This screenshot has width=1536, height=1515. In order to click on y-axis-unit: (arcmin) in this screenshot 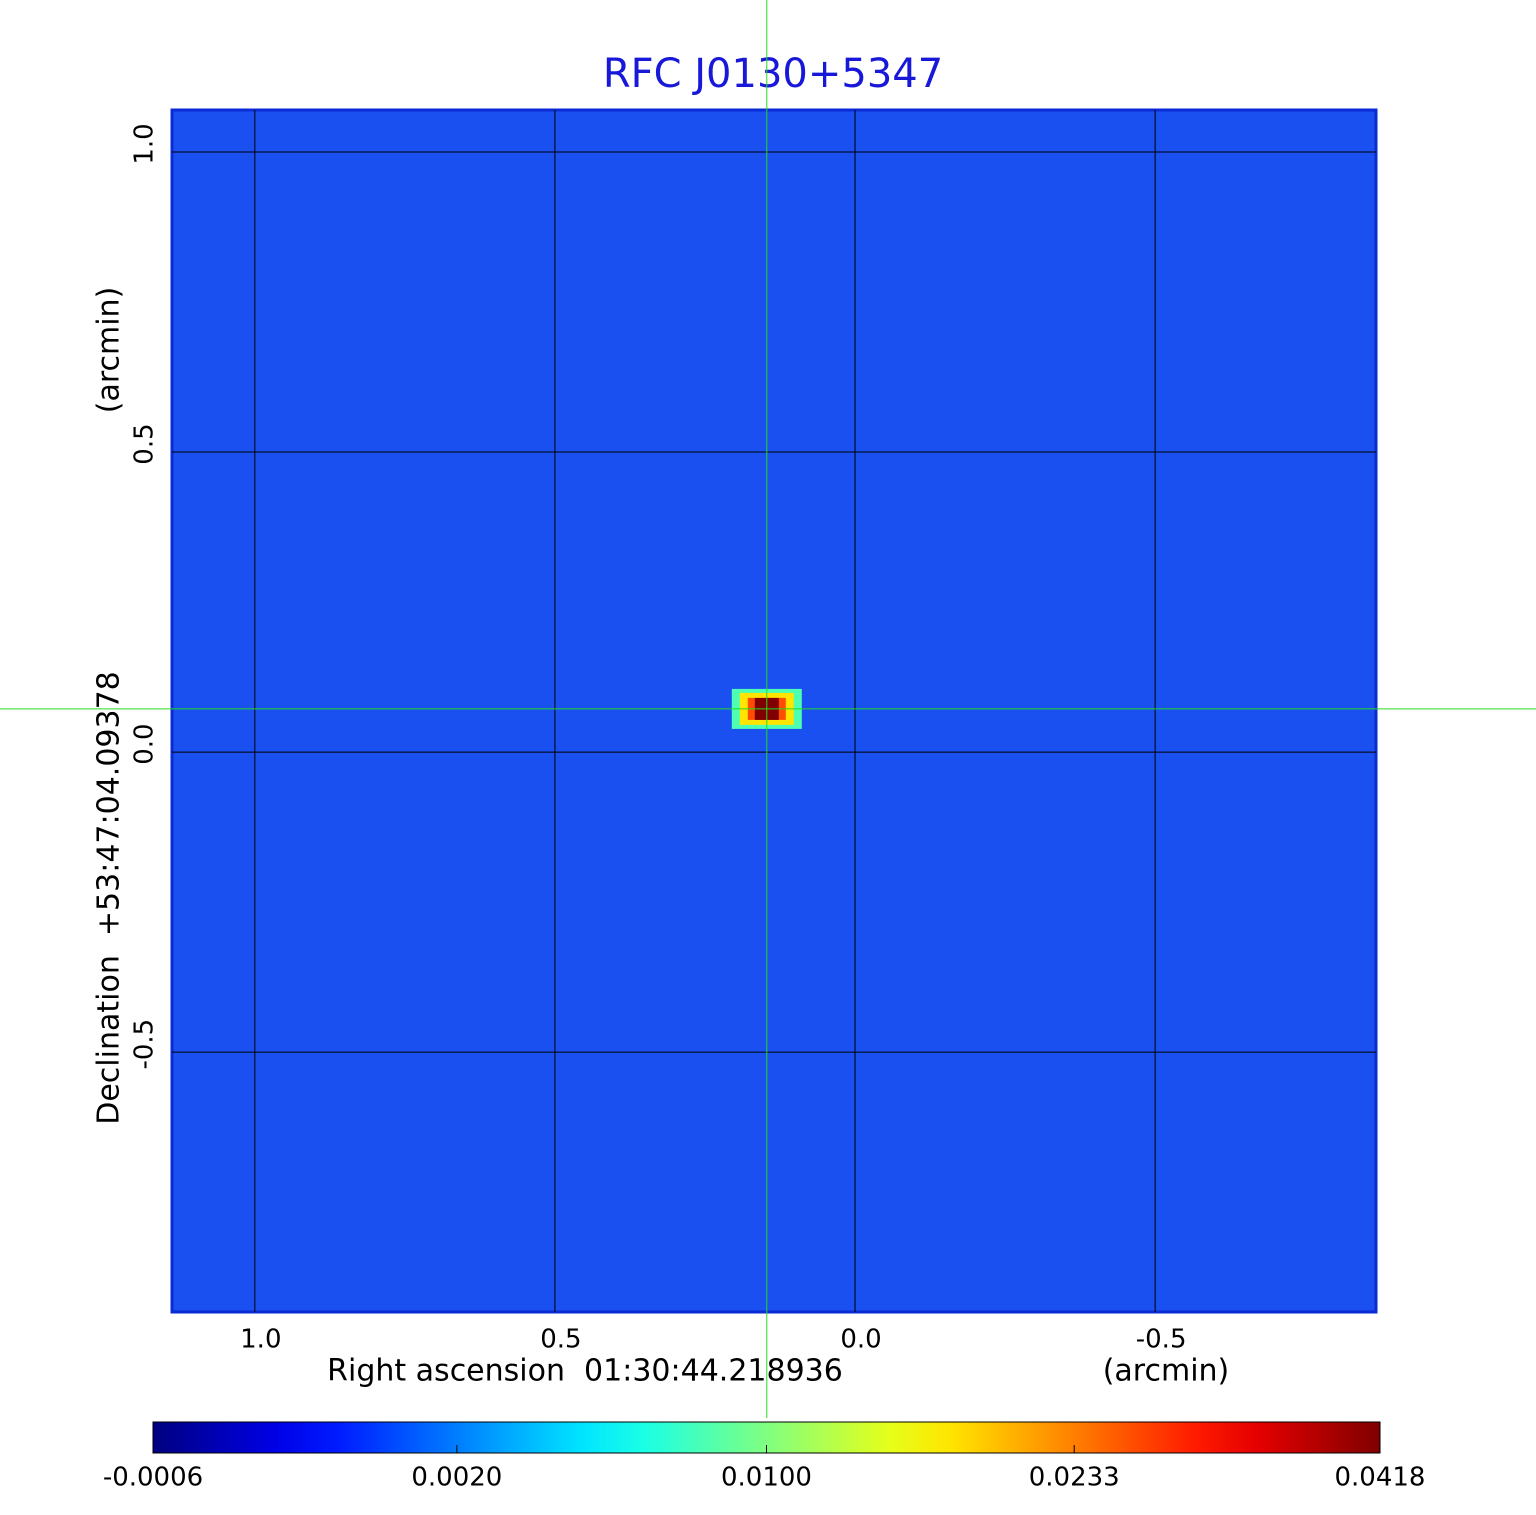, I will do `click(109, 350)`.